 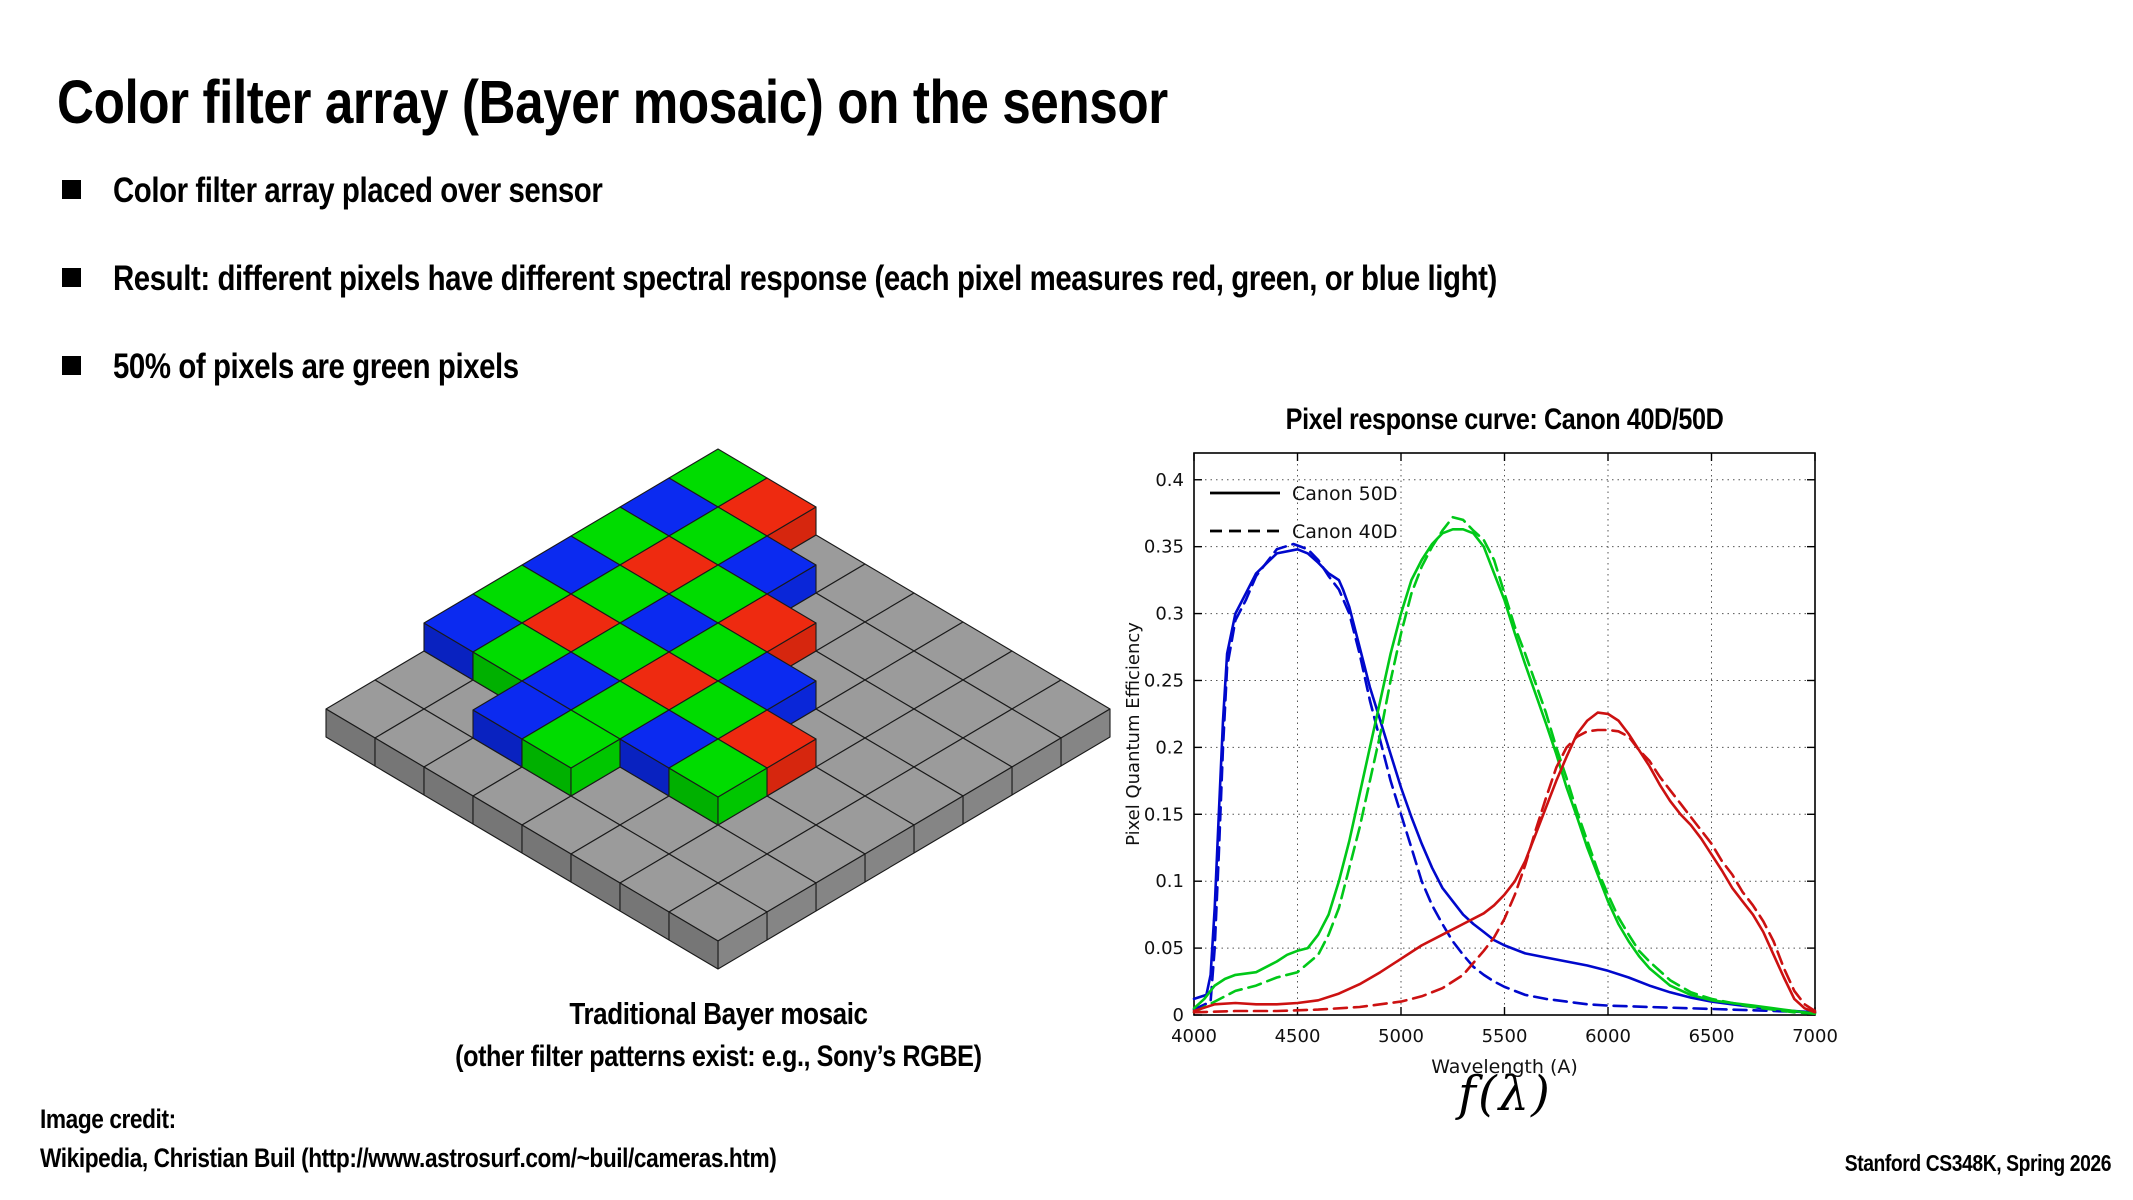 I want to click on svg-text: 0.35, so click(x=1164, y=547).